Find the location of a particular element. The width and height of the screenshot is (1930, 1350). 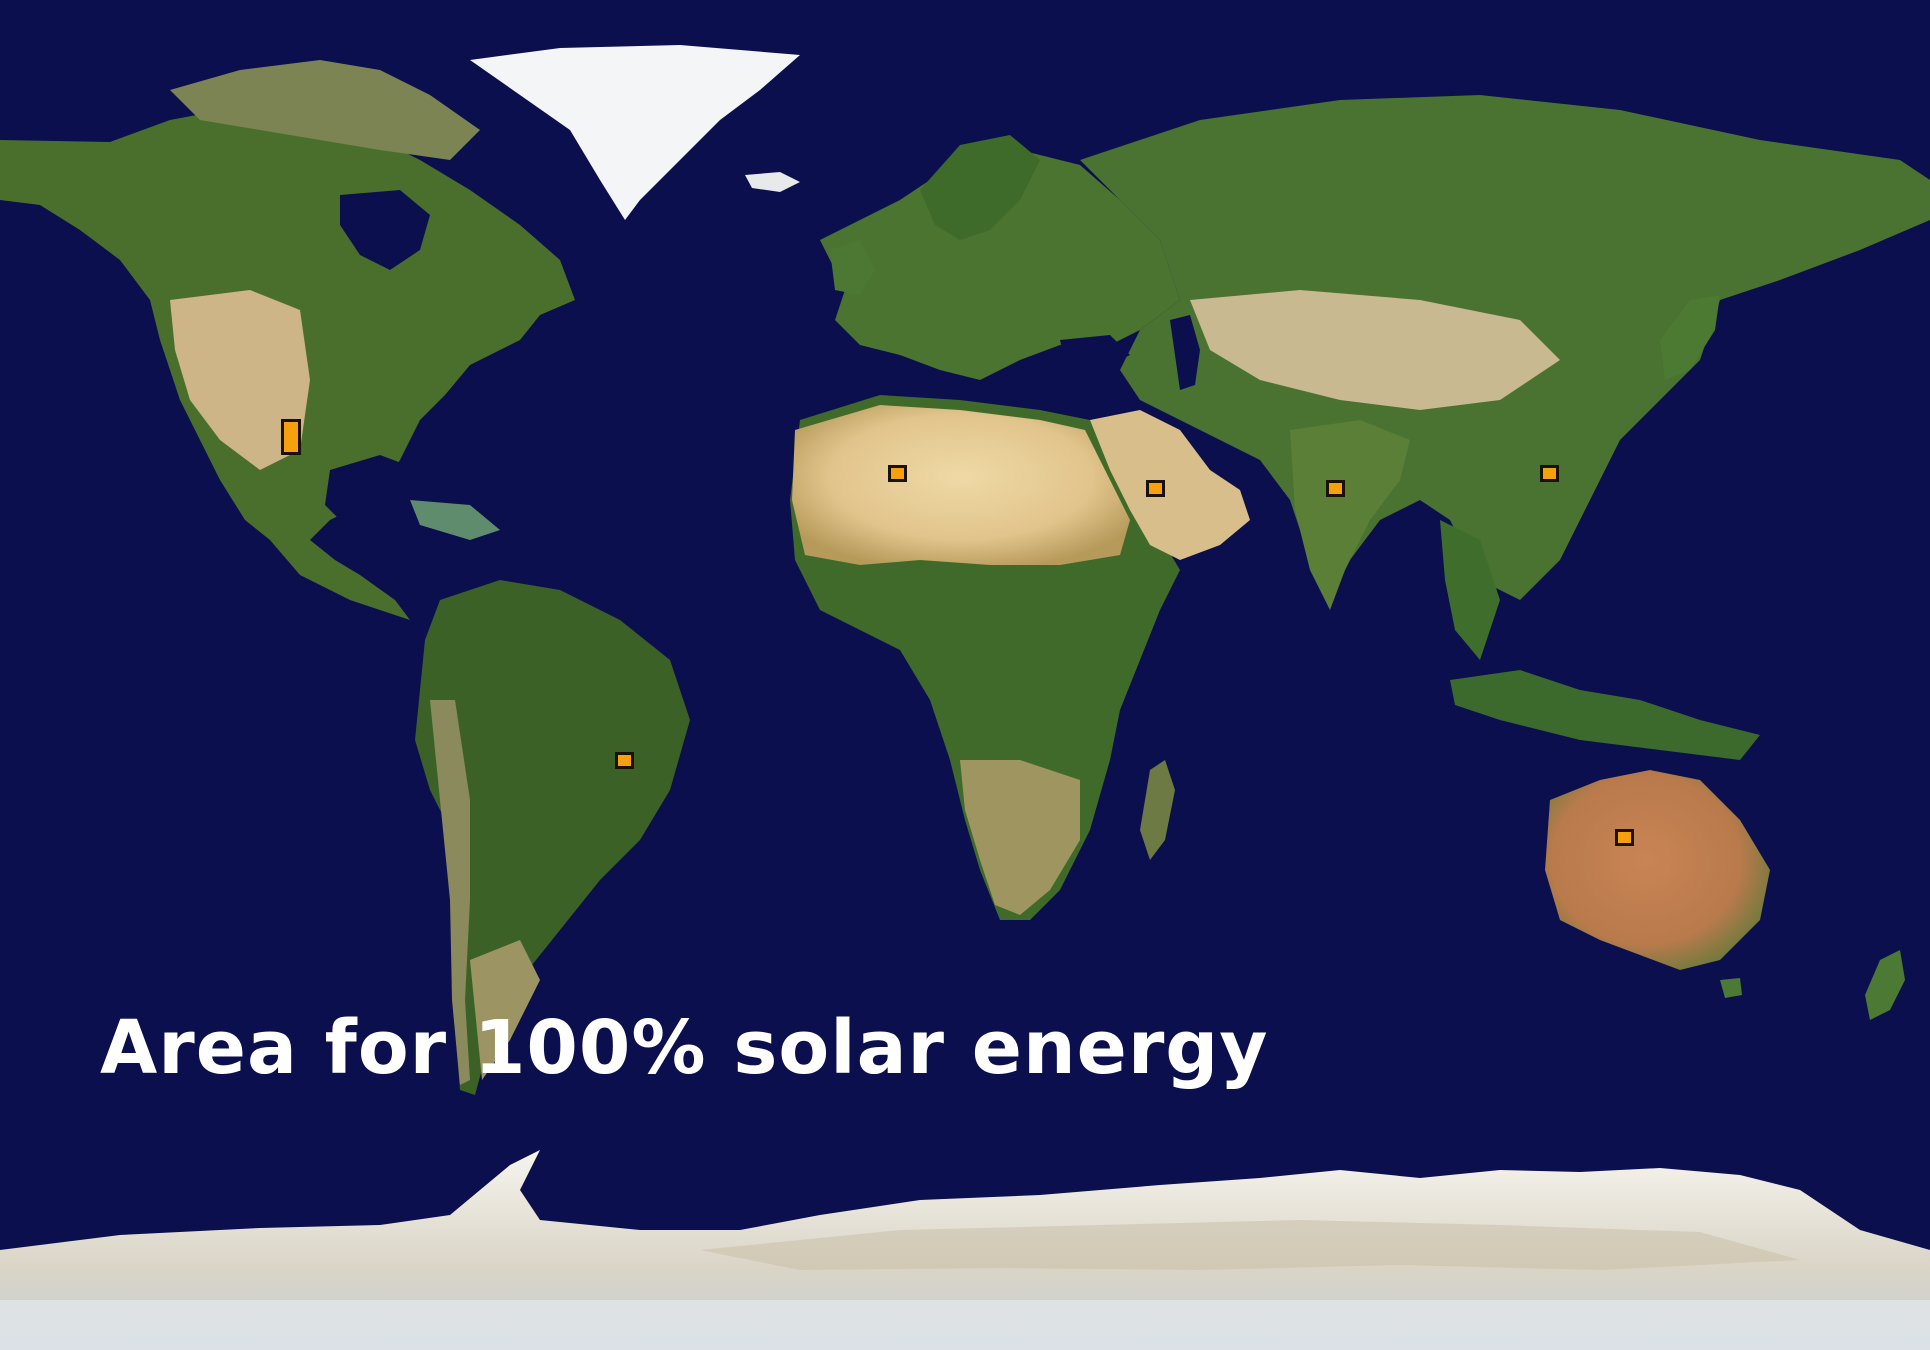

arabian-peninsula is located at coordinates (1170, 485).